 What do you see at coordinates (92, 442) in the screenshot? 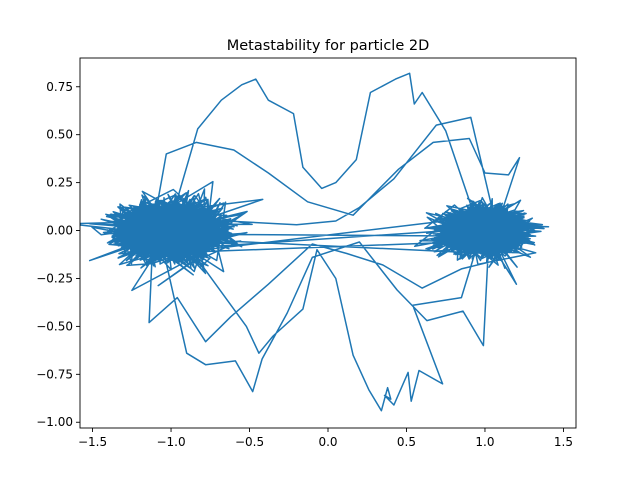
I see `x-tick-label: −1.5` at bounding box center [92, 442].